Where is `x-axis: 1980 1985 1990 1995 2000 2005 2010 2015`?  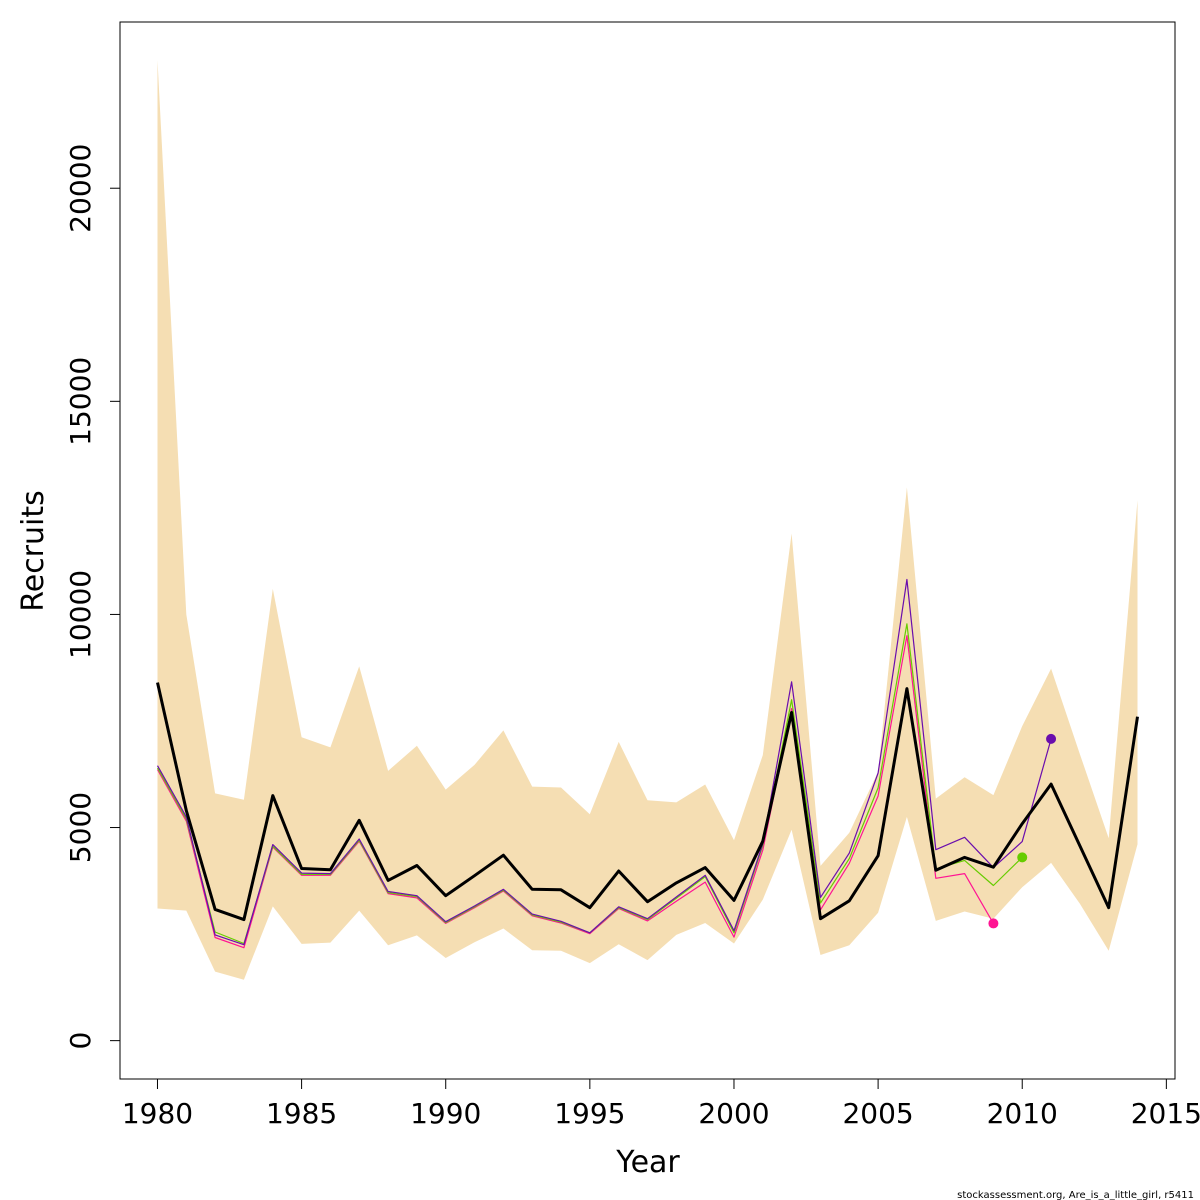
x-axis: 1980 1985 1990 1995 2000 2005 2010 2015 is located at coordinates (661, 1104).